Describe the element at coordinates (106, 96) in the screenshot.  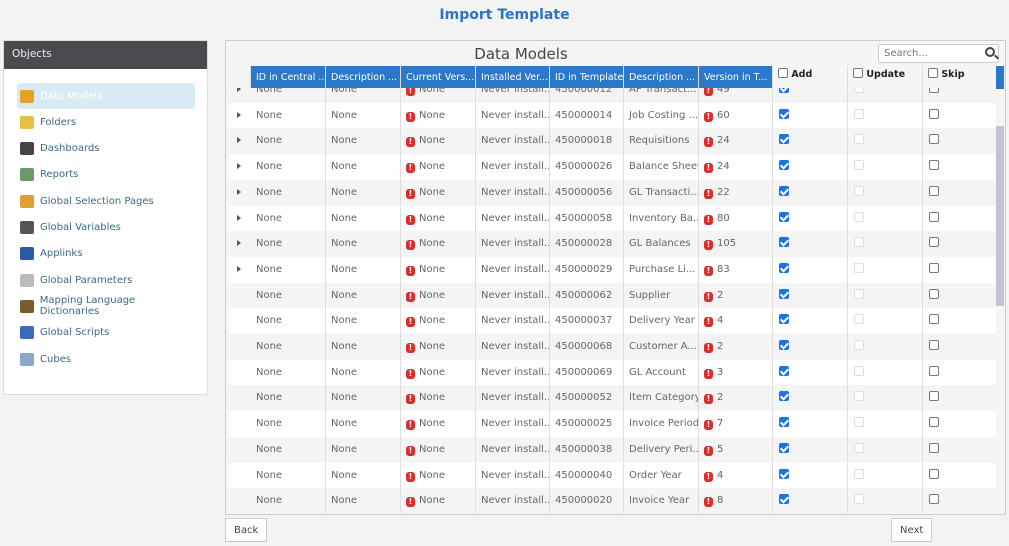
I see `sidebar-item-data-models: Data Models` at that location.